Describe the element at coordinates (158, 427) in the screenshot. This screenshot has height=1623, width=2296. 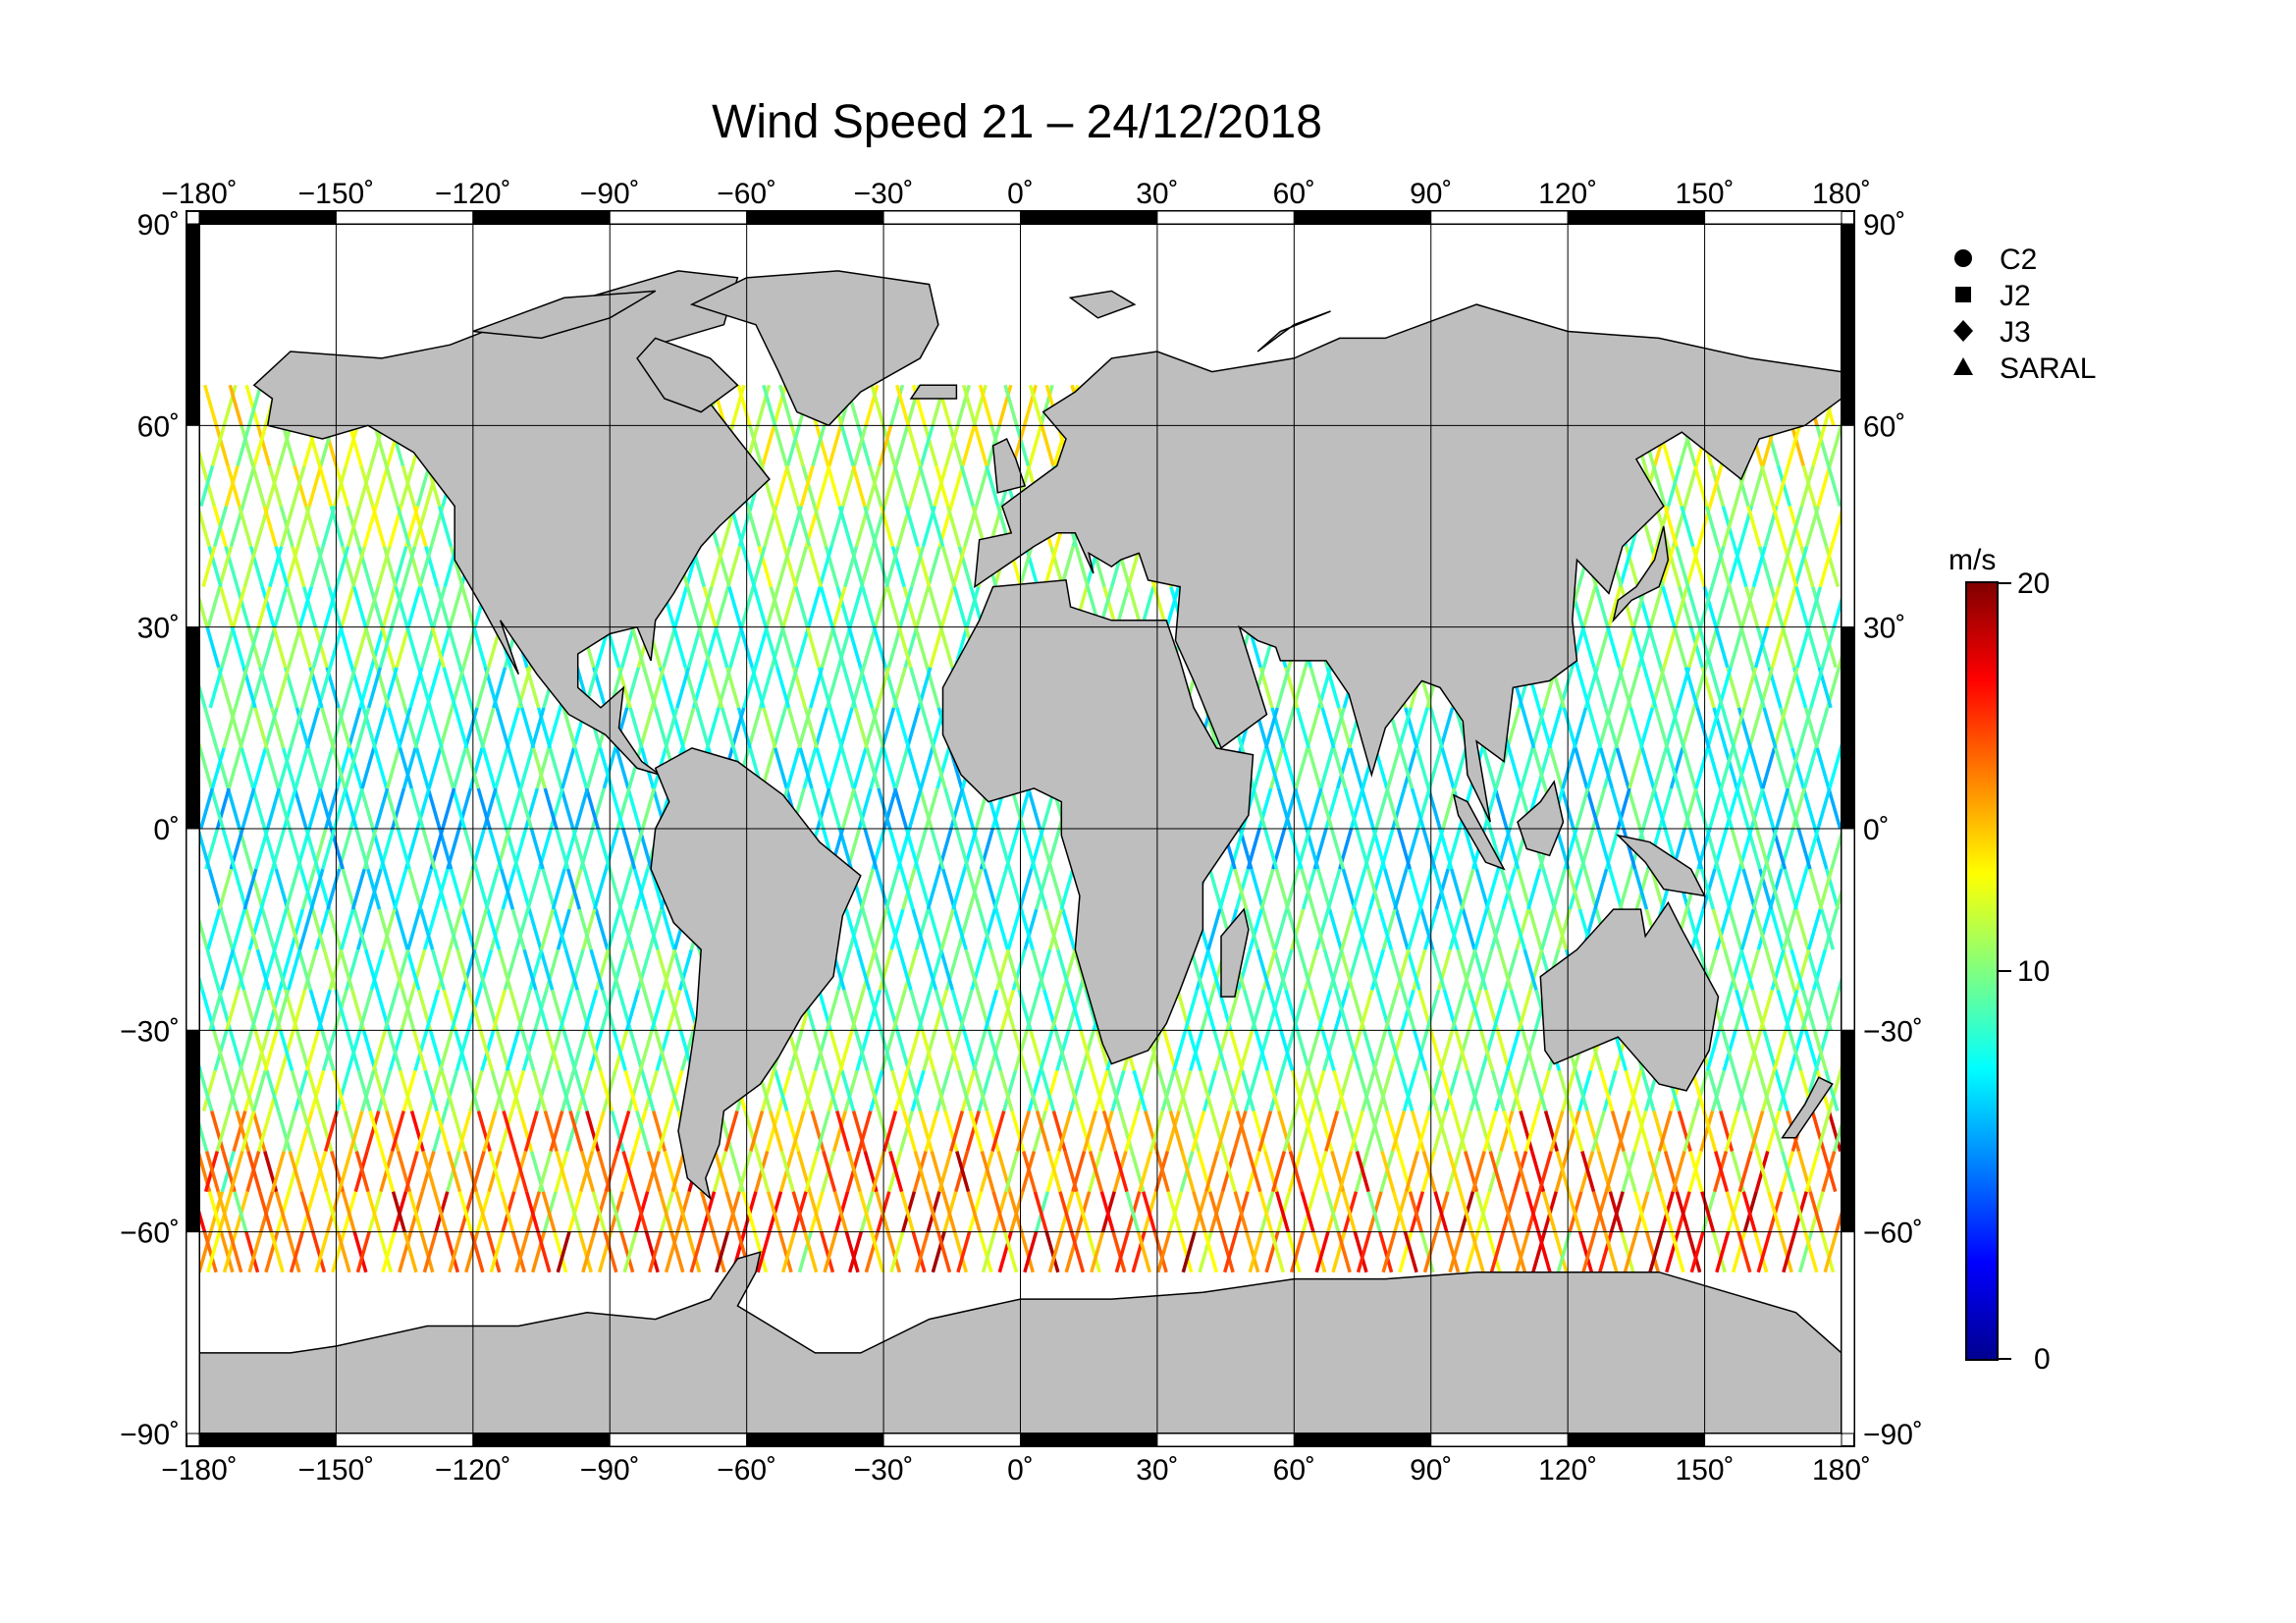
I see `lat-tick-label-left: 60˚` at that location.